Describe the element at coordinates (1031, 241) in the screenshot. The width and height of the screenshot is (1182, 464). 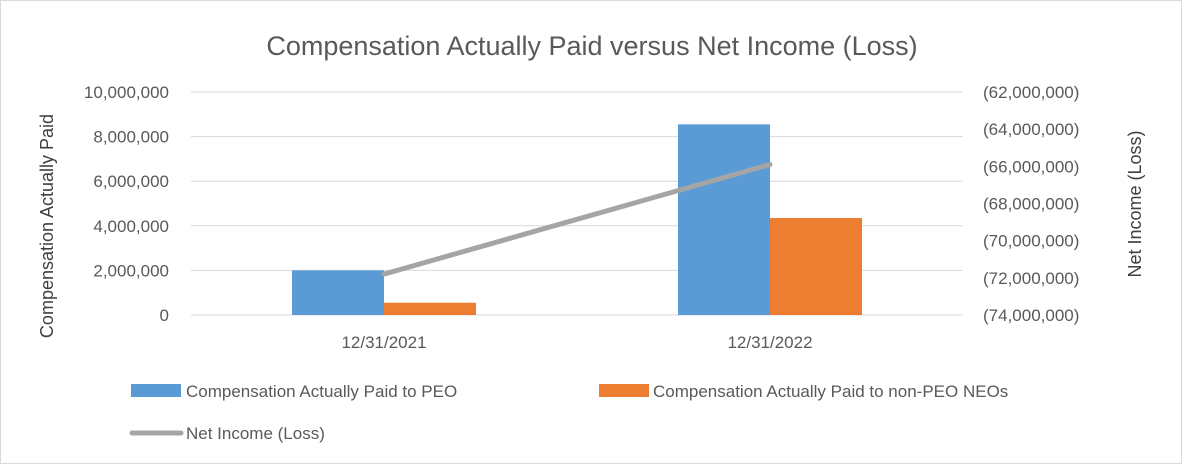
I see `y2-tick-label: (70,000,000)` at that location.